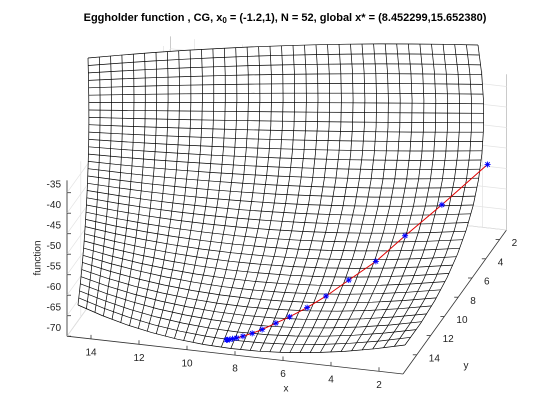 The image size is (560, 420). I want to click on x-tick-label: 2, so click(379, 385).